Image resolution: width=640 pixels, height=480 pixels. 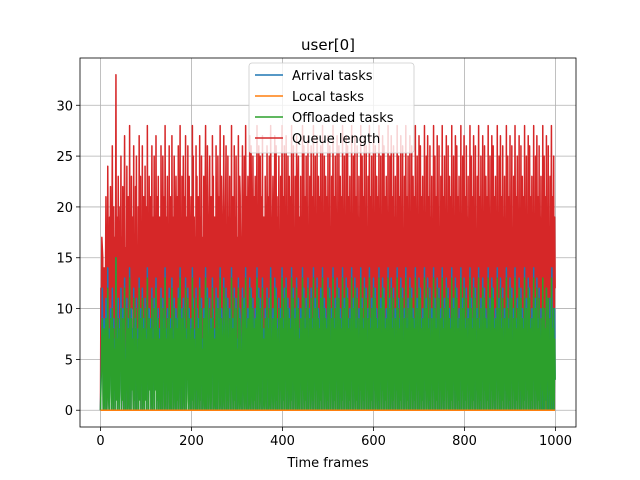 What do you see at coordinates (100, 441) in the screenshot?
I see `x-tick-label: 0` at bounding box center [100, 441].